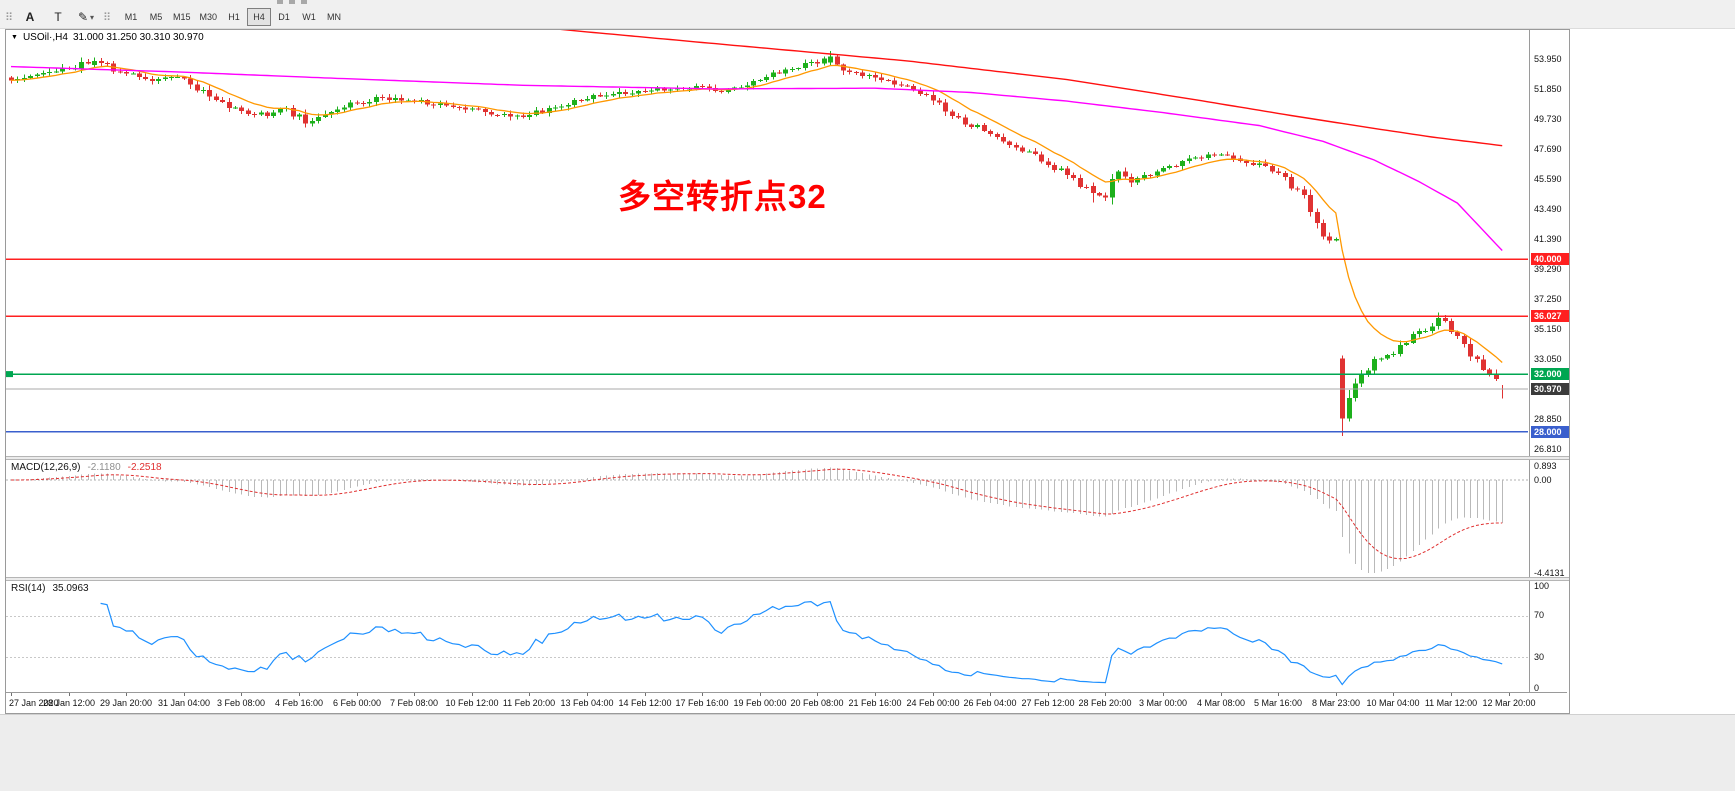 The width and height of the screenshot is (1735, 791). What do you see at coordinates (472, 703) in the screenshot?
I see `time-axis-label: 10 Feb 12:00` at bounding box center [472, 703].